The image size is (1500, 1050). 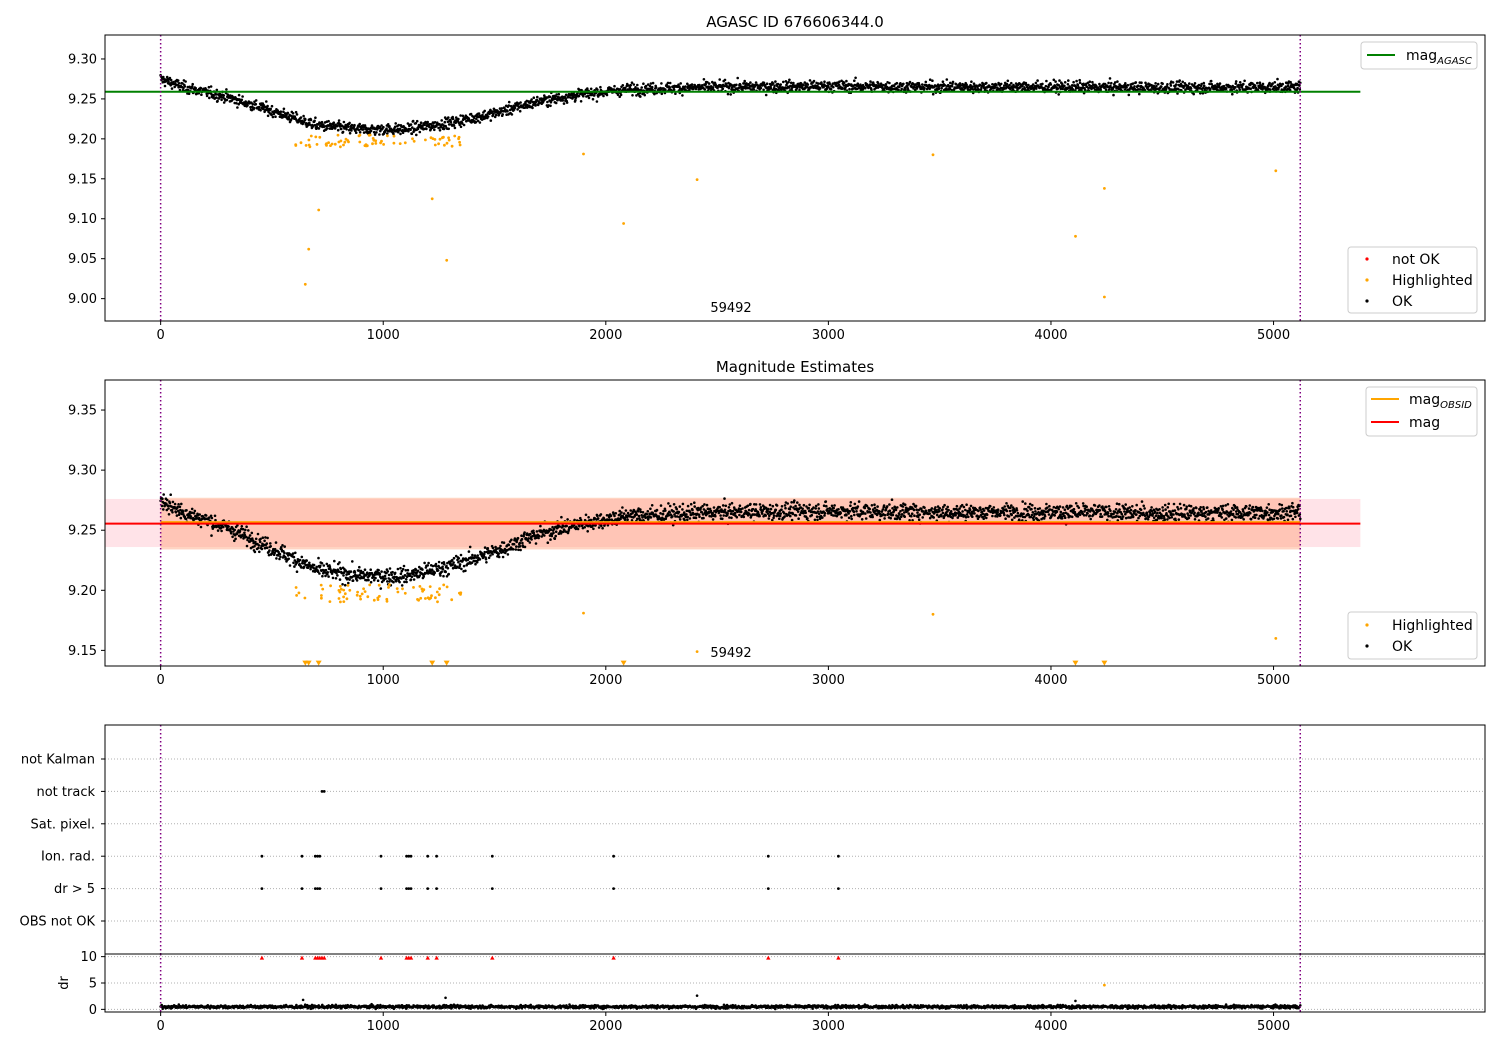 What do you see at coordinates (1273, 335) in the screenshot?
I see `x-tick-label: 5000` at bounding box center [1273, 335].